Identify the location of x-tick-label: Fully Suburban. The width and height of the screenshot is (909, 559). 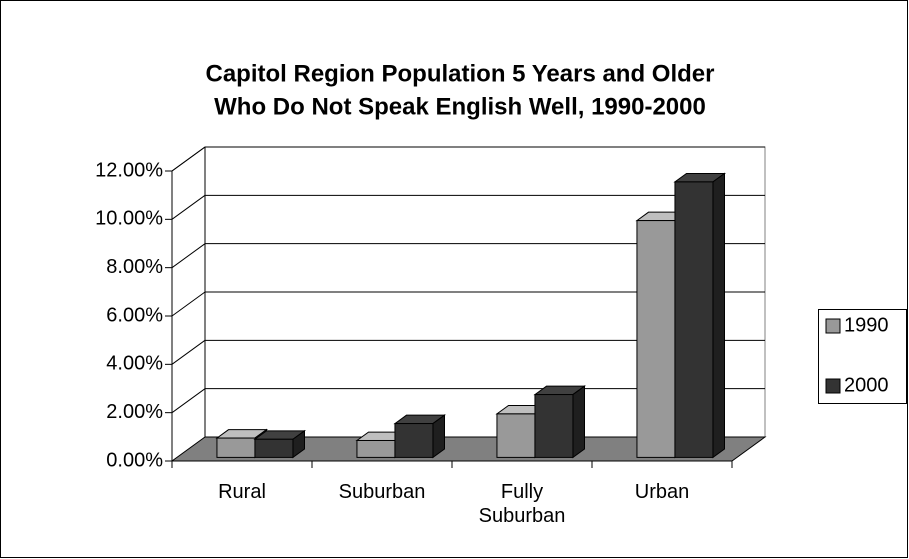
(522, 504).